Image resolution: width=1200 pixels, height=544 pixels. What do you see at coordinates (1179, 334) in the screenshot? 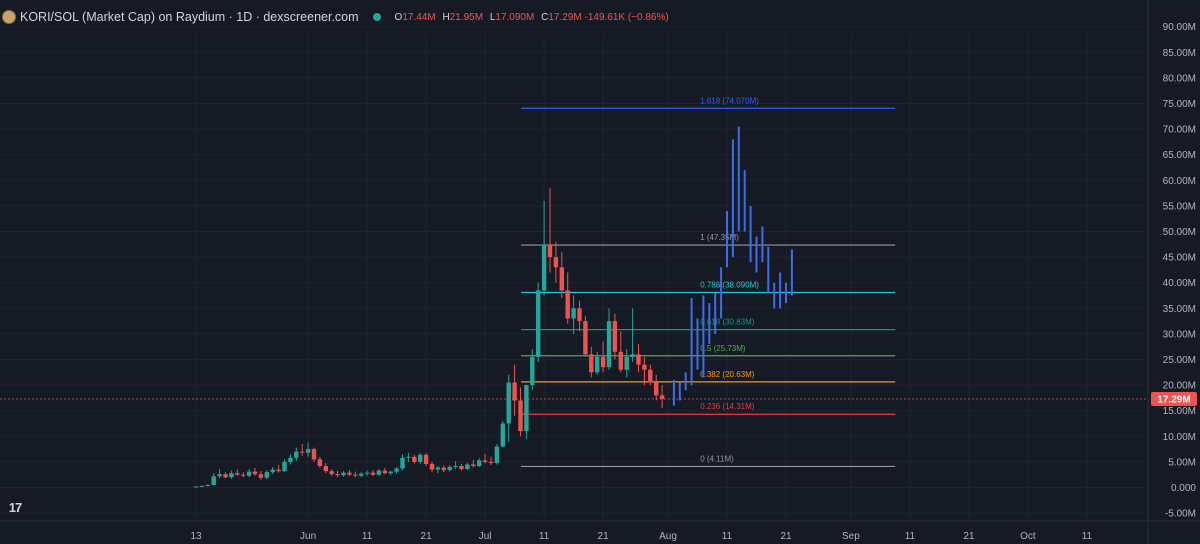
I see `price-axis-tick-label: 30.00M` at bounding box center [1179, 334].